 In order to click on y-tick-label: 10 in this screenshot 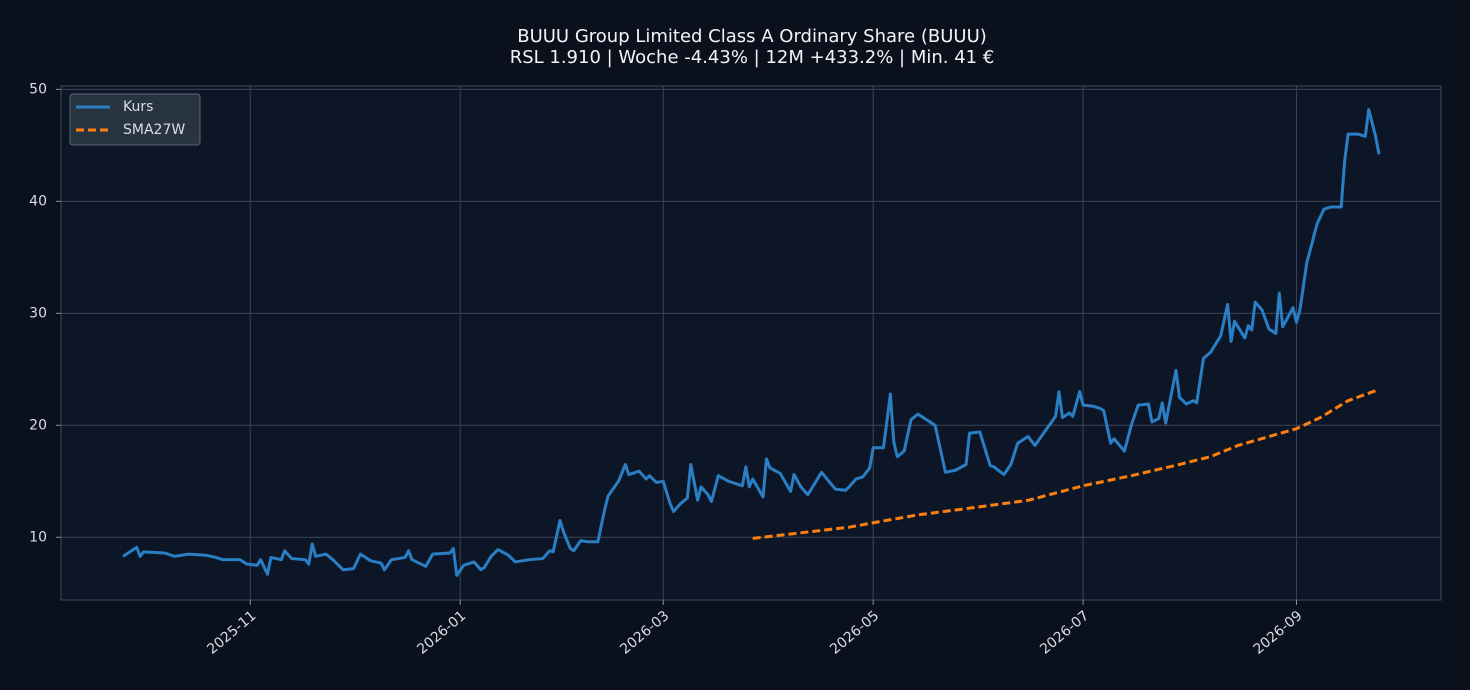, I will do `click(38, 537)`.